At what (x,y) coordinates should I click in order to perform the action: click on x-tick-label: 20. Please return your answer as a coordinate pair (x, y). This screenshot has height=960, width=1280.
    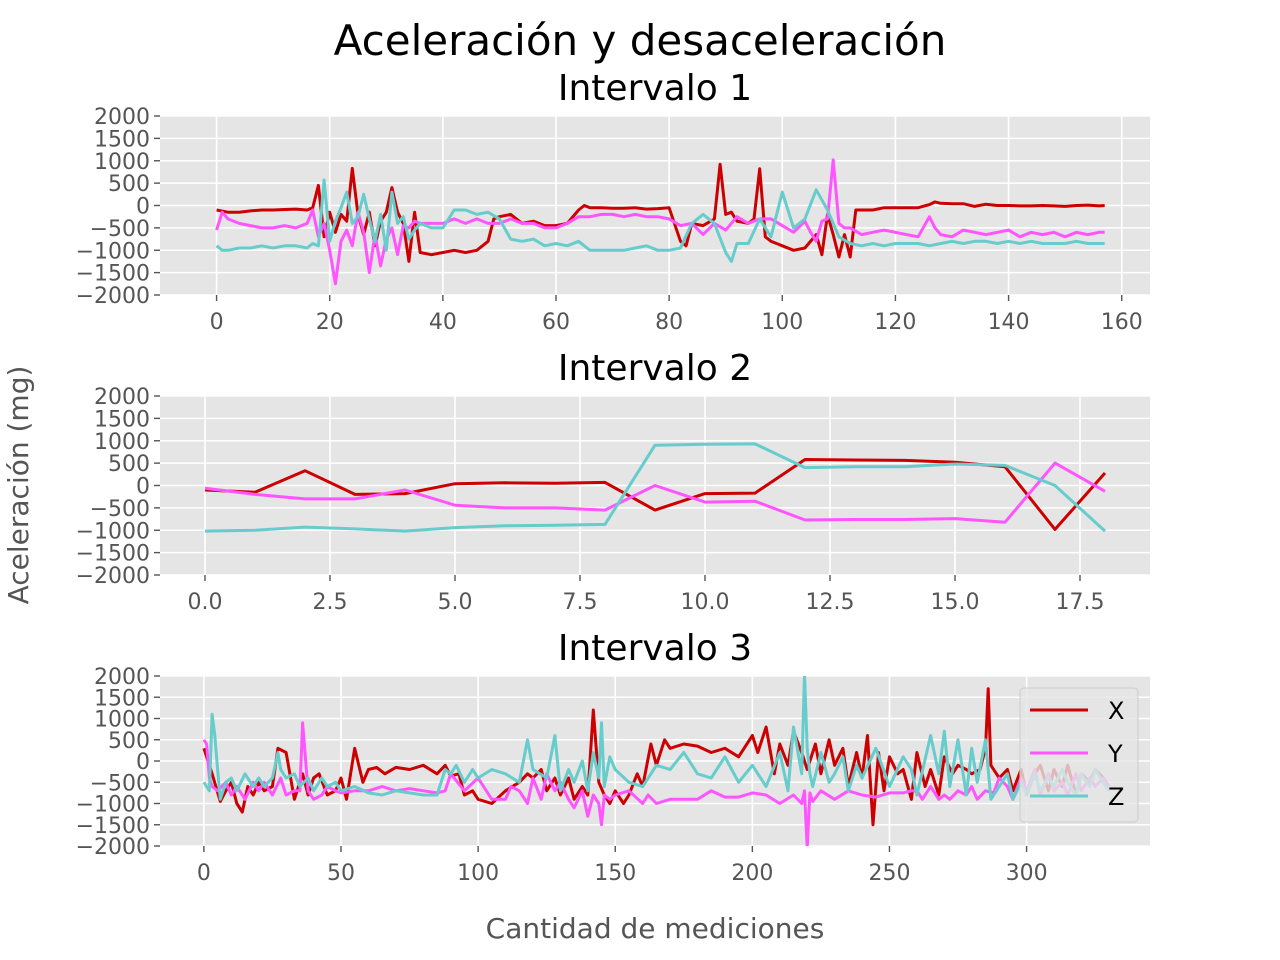
    Looking at the image, I should click on (330, 322).